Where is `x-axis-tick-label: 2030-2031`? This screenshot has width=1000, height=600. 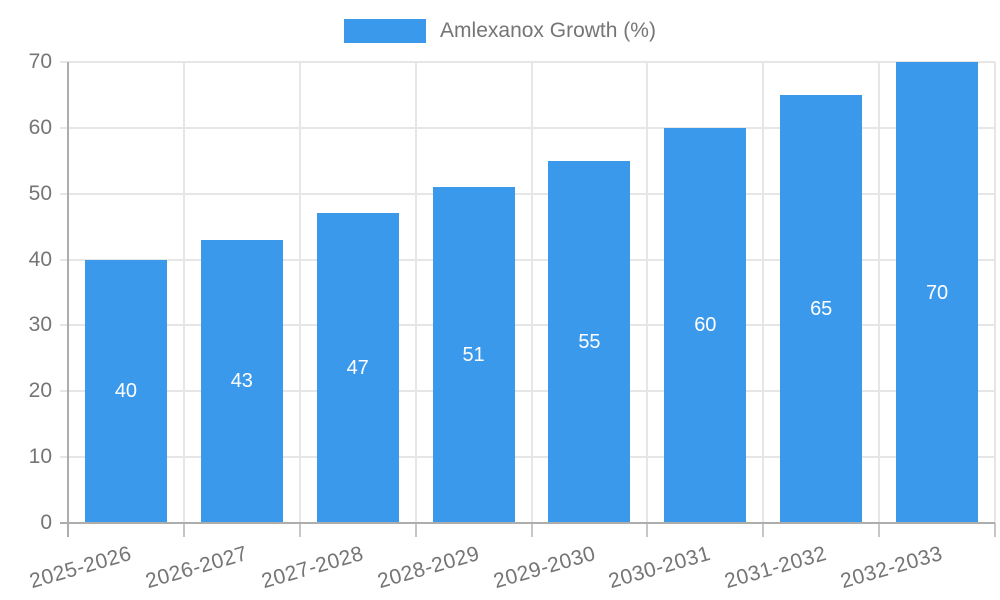 x-axis-tick-label: 2030-2031 is located at coordinates (660, 568).